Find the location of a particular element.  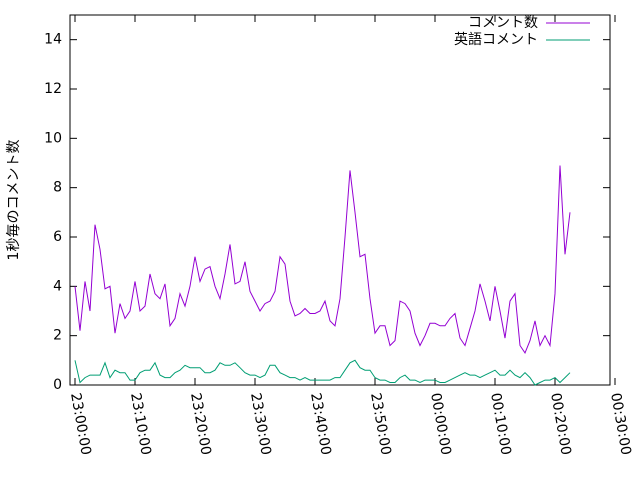

x-tick-label: 23:00:00 is located at coordinates (80, 424).